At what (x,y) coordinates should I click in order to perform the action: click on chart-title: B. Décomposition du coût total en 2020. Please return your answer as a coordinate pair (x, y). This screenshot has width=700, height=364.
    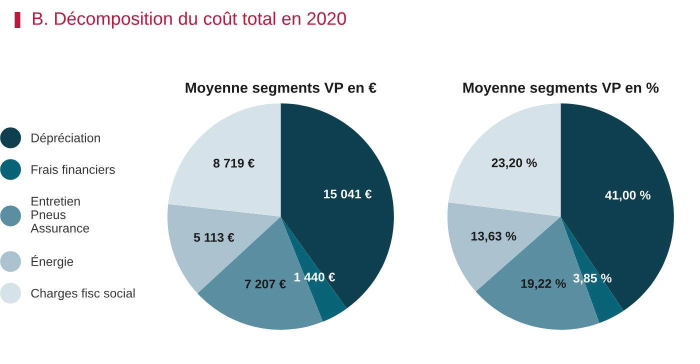
    Looking at the image, I should click on (189, 20).